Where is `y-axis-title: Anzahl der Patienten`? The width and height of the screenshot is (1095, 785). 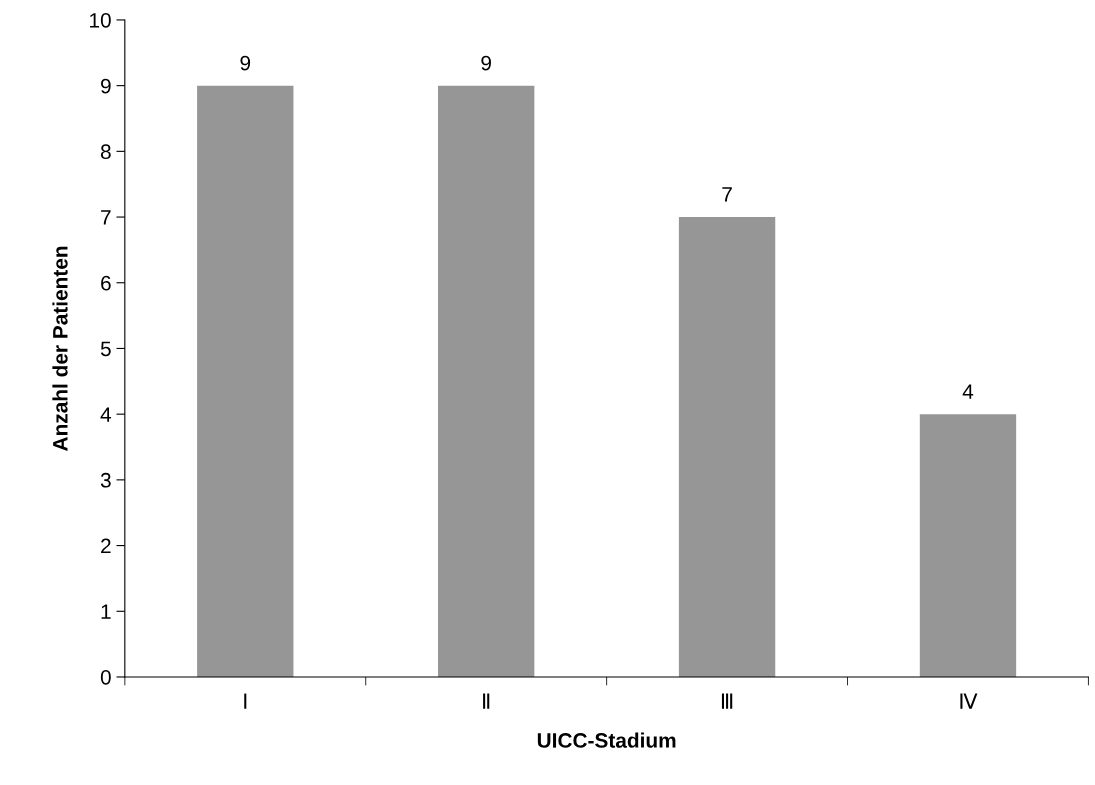
y-axis-title: Anzahl der Patienten is located at coordinates (60, 348).